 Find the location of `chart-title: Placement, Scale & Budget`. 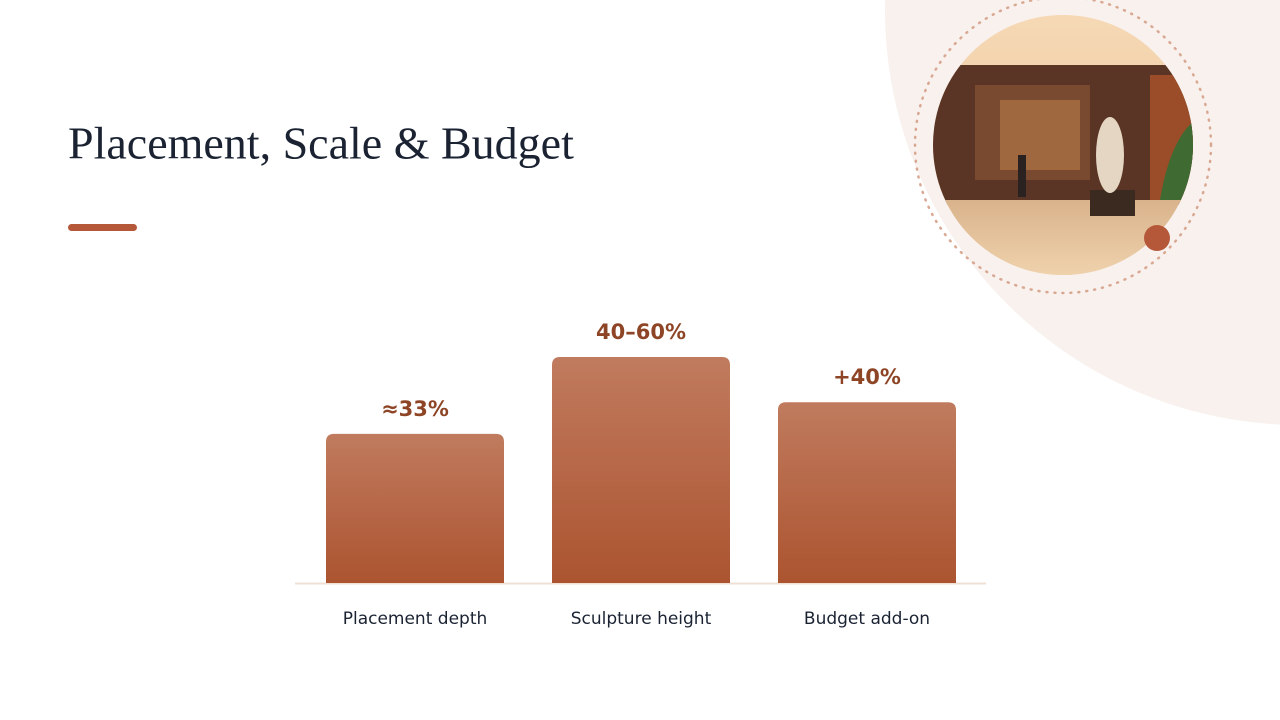

chart-title: Placement, Scale & Budget is located at coordinates (321, 143).